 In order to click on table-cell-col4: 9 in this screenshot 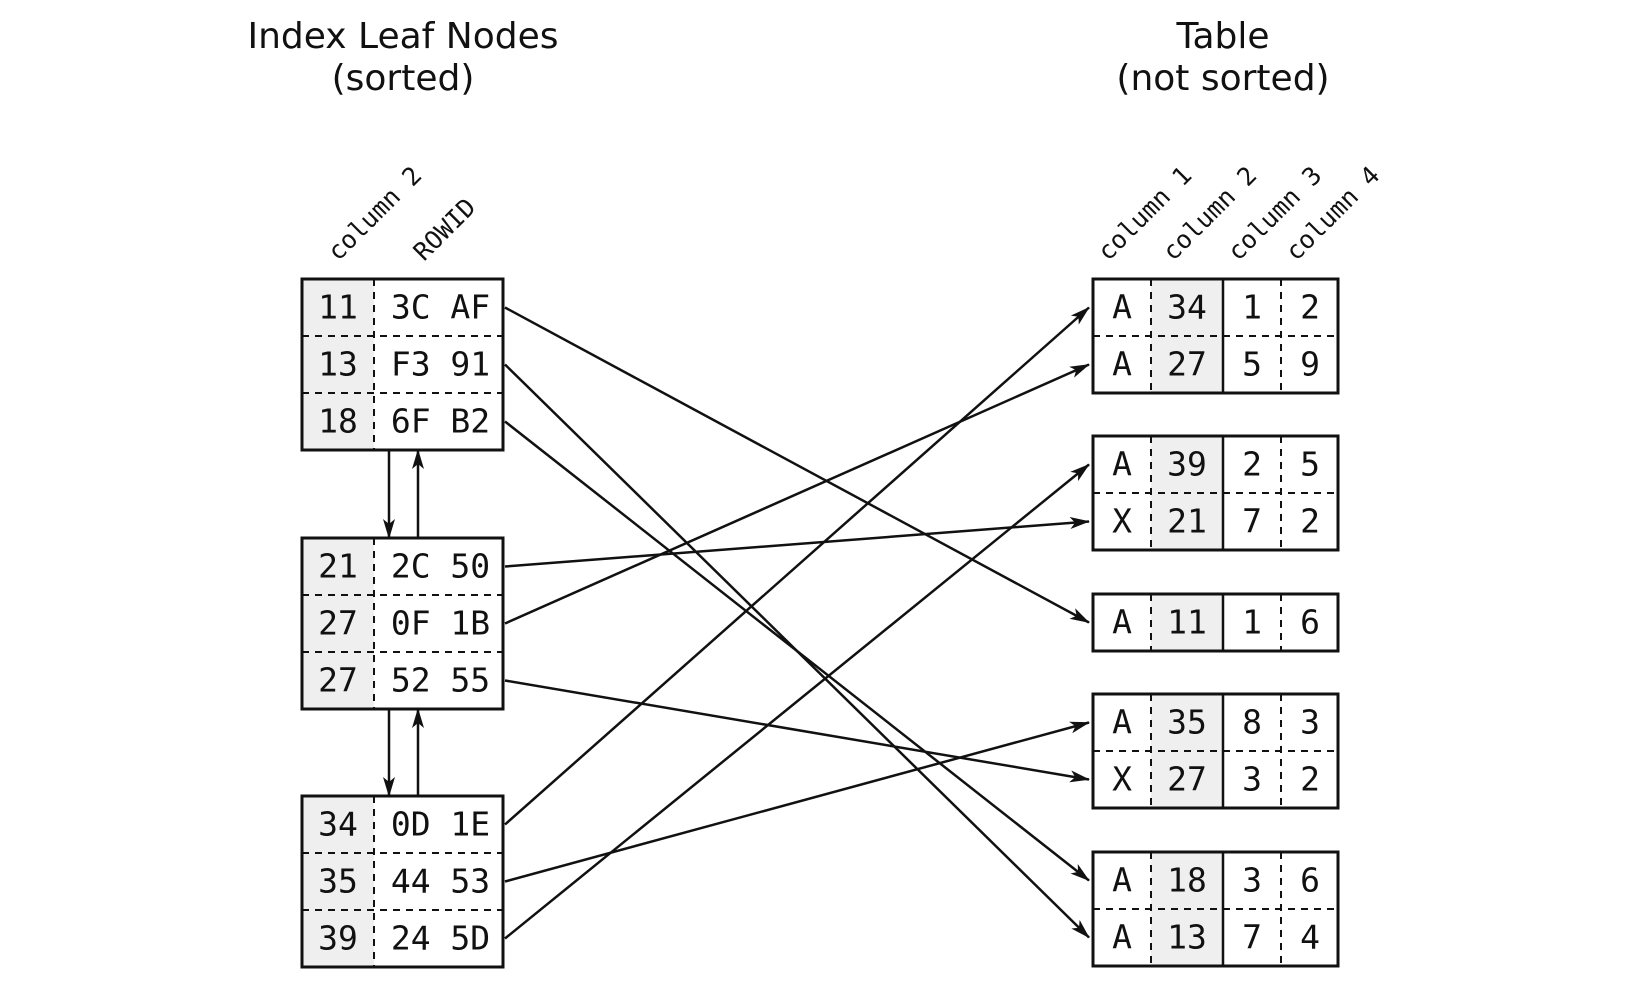, I will do `click(1310, 364)`.